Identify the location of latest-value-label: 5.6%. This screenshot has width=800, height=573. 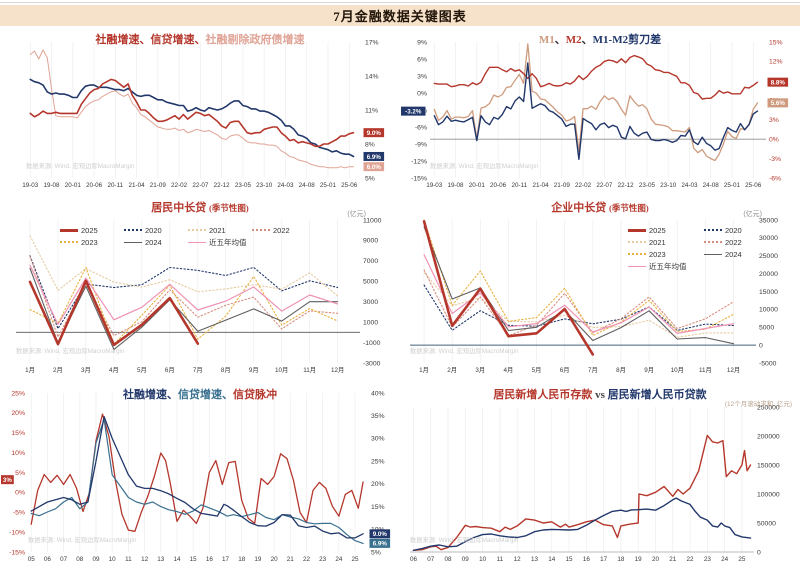
(778, 103).